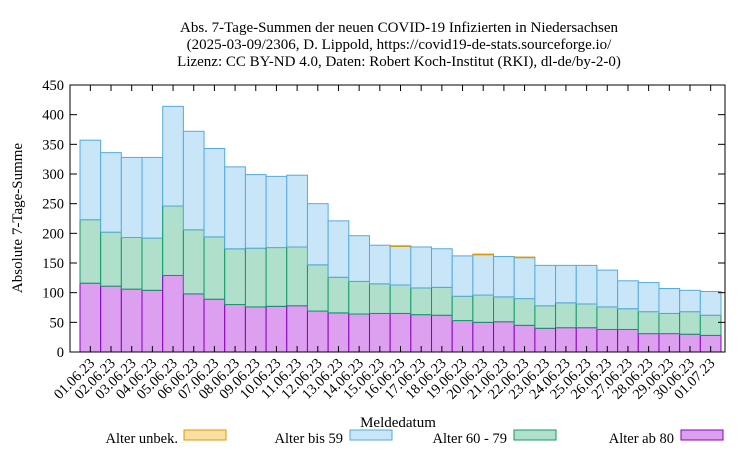 The height and width of the screenshot is (450, 750). What do you see at coordinates (641, 439) in the screenshot?
I see `legend-label: Alter ab 80` at bounding box center [641, 439].